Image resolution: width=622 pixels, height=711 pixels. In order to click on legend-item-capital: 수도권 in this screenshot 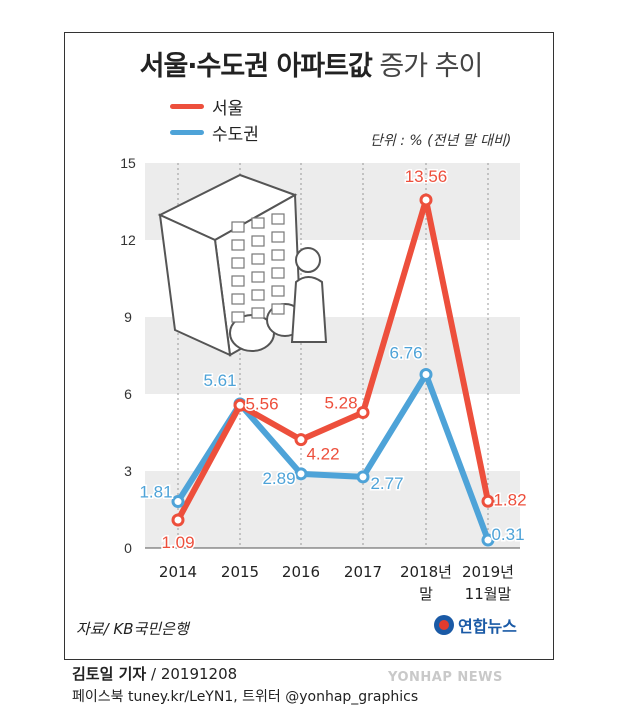, I will do `click(214, 132)`.